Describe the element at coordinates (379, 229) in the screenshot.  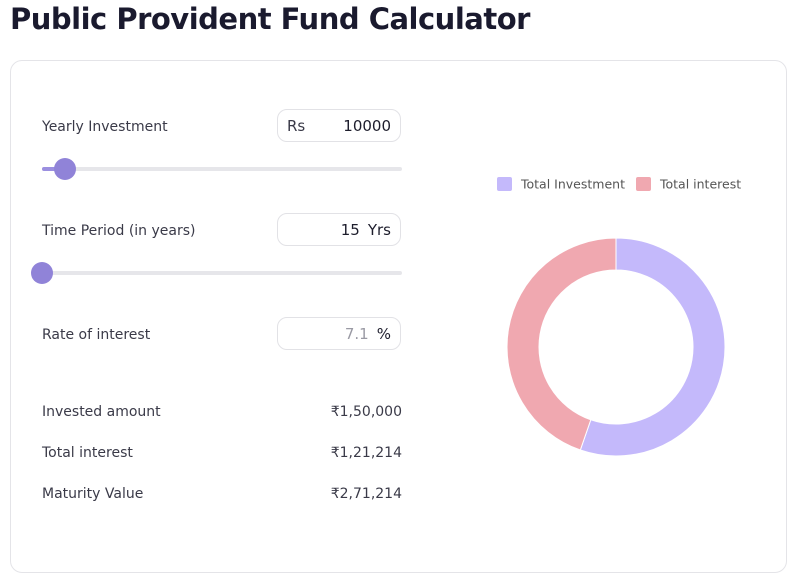
I see `input-suffix: Yrs` at that location.